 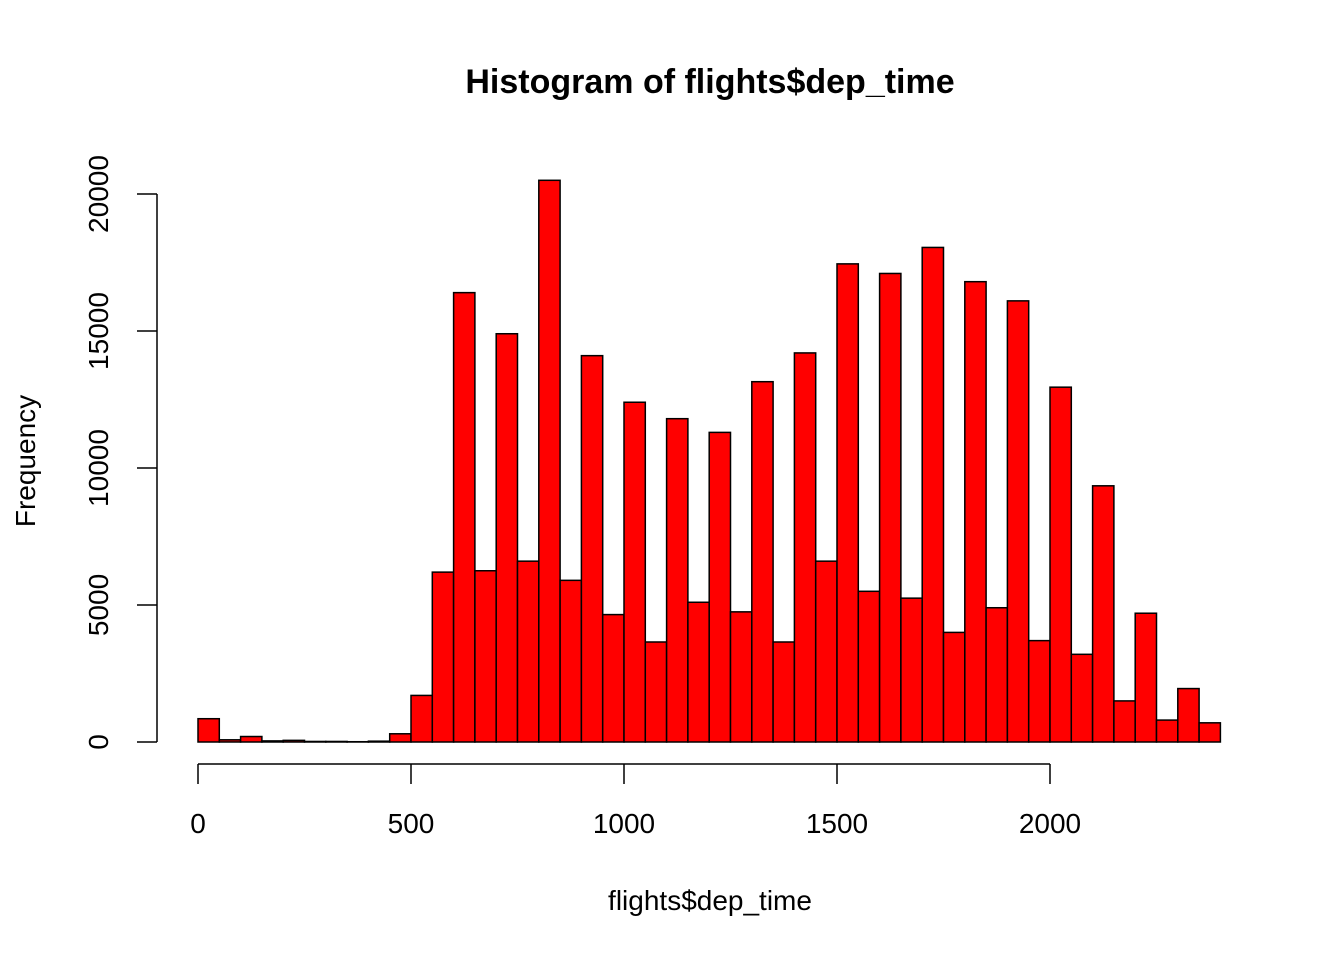 What do you see at coordinates (709, 82) in the screenshot?
I see `chart-title: Histogram of flights$dep_time` at bounding box center [709, 82].